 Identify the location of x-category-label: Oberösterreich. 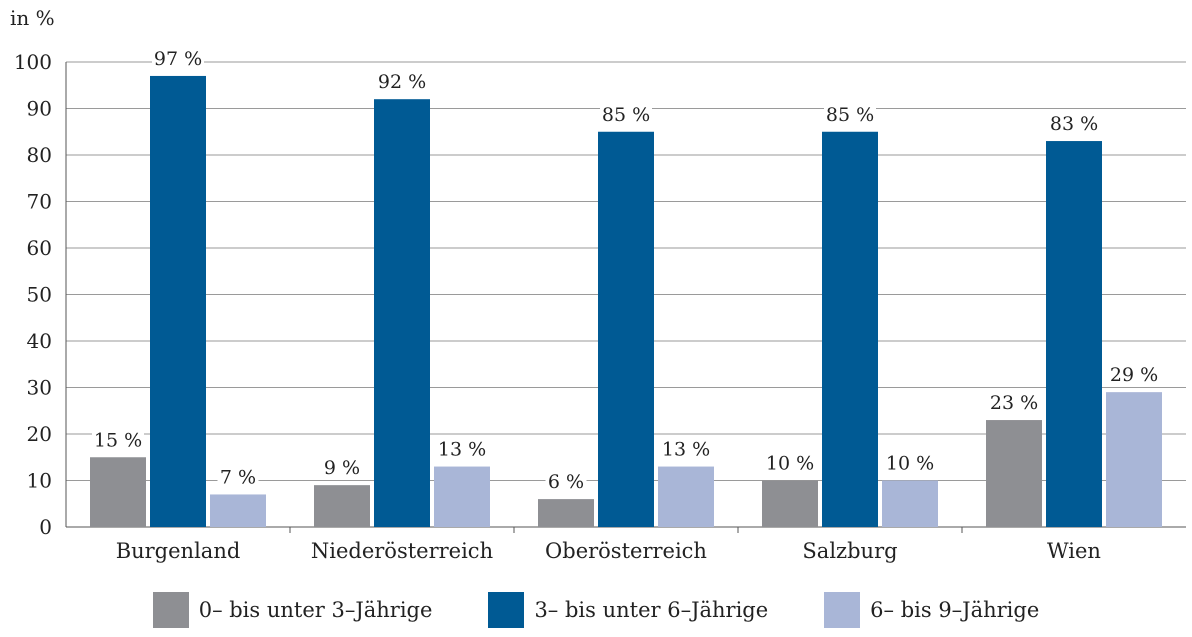
(626, 551).